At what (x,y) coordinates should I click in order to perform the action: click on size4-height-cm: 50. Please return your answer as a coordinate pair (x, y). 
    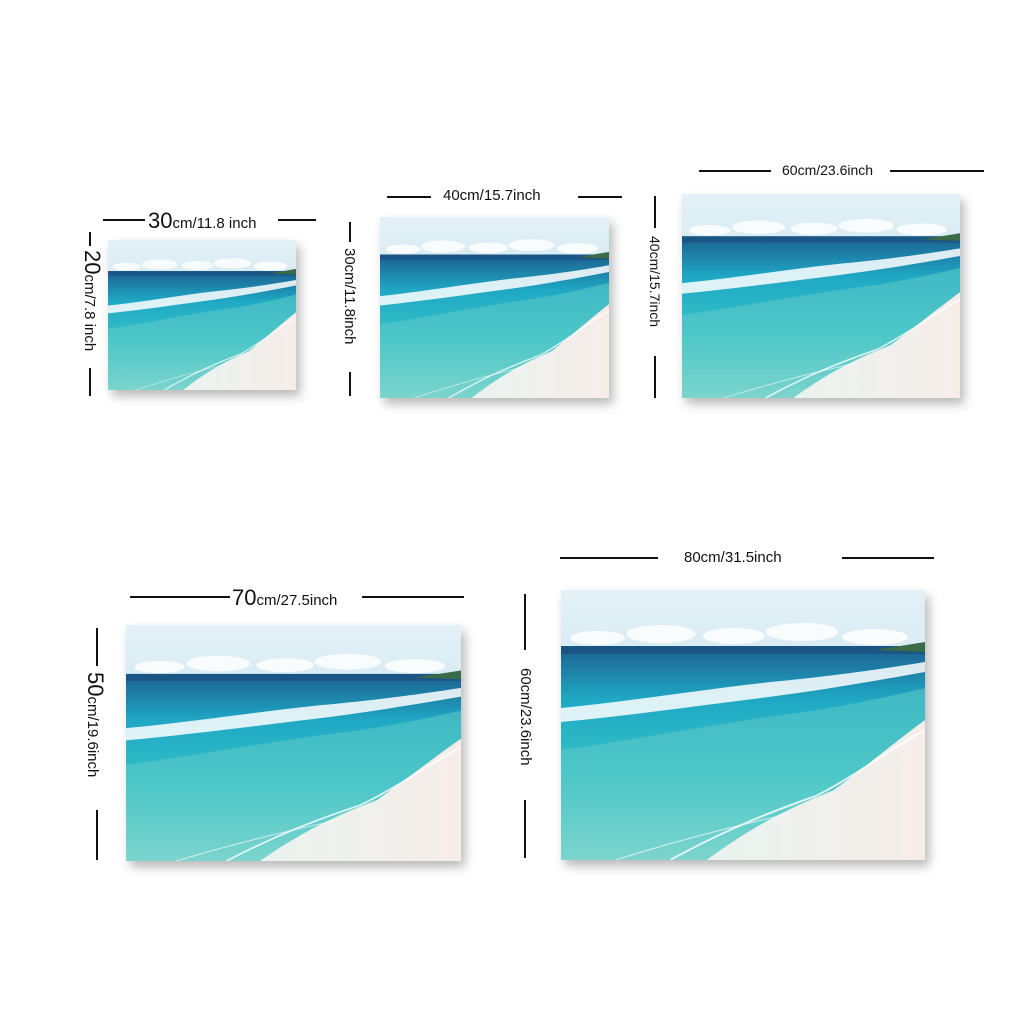
    Looking at the image, I should click on (95, 684).